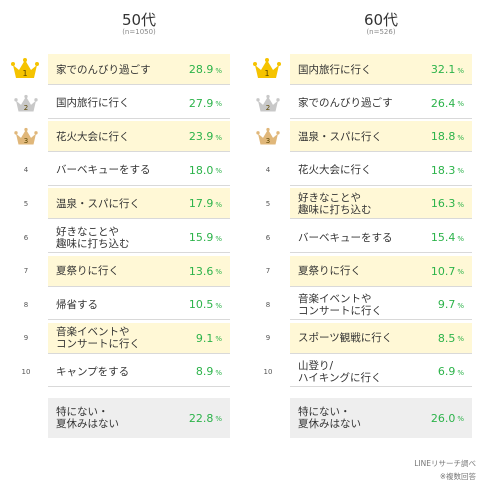  What do you see at coordinates (201, 418) in the screenshot?
I see `value-number: 22.8` at bounding box center [201, 418].